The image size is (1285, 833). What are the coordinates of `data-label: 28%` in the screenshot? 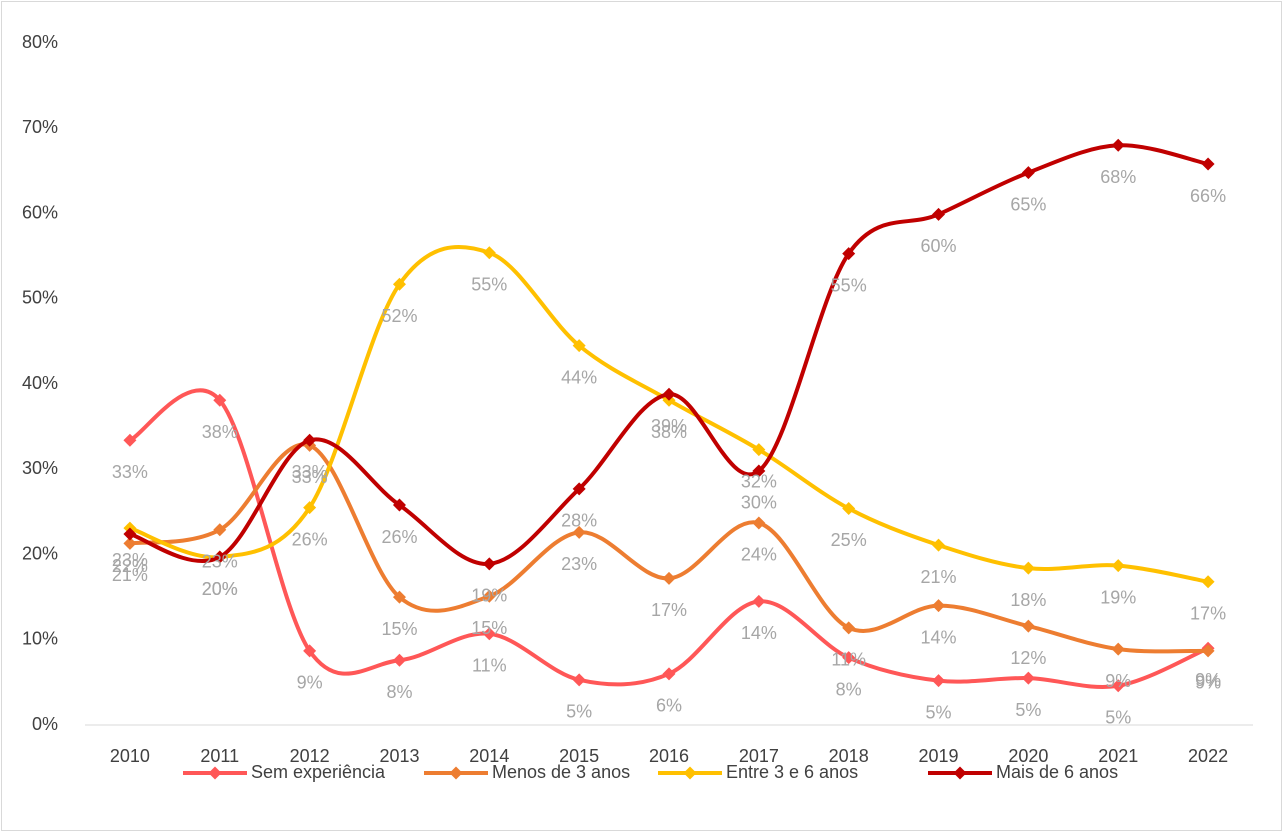 It's located at (579, 521).